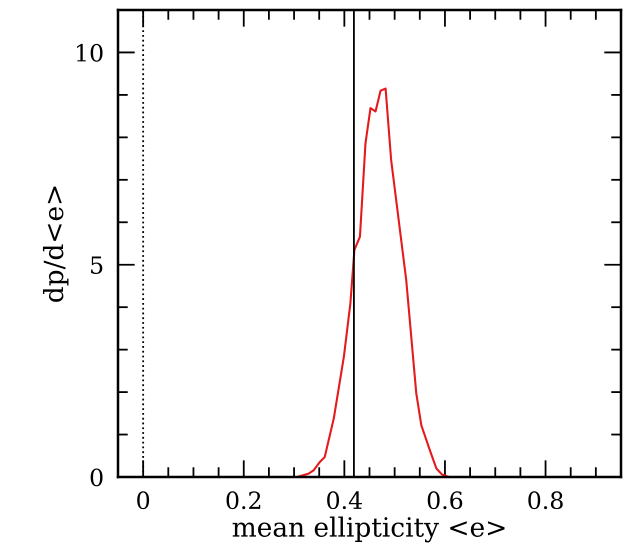 The height and width of the screenshot is (560, 629). Describe the element at coordinates (344, 500) in the screenshot. I see `x-tick-label: 0.4` at that location.